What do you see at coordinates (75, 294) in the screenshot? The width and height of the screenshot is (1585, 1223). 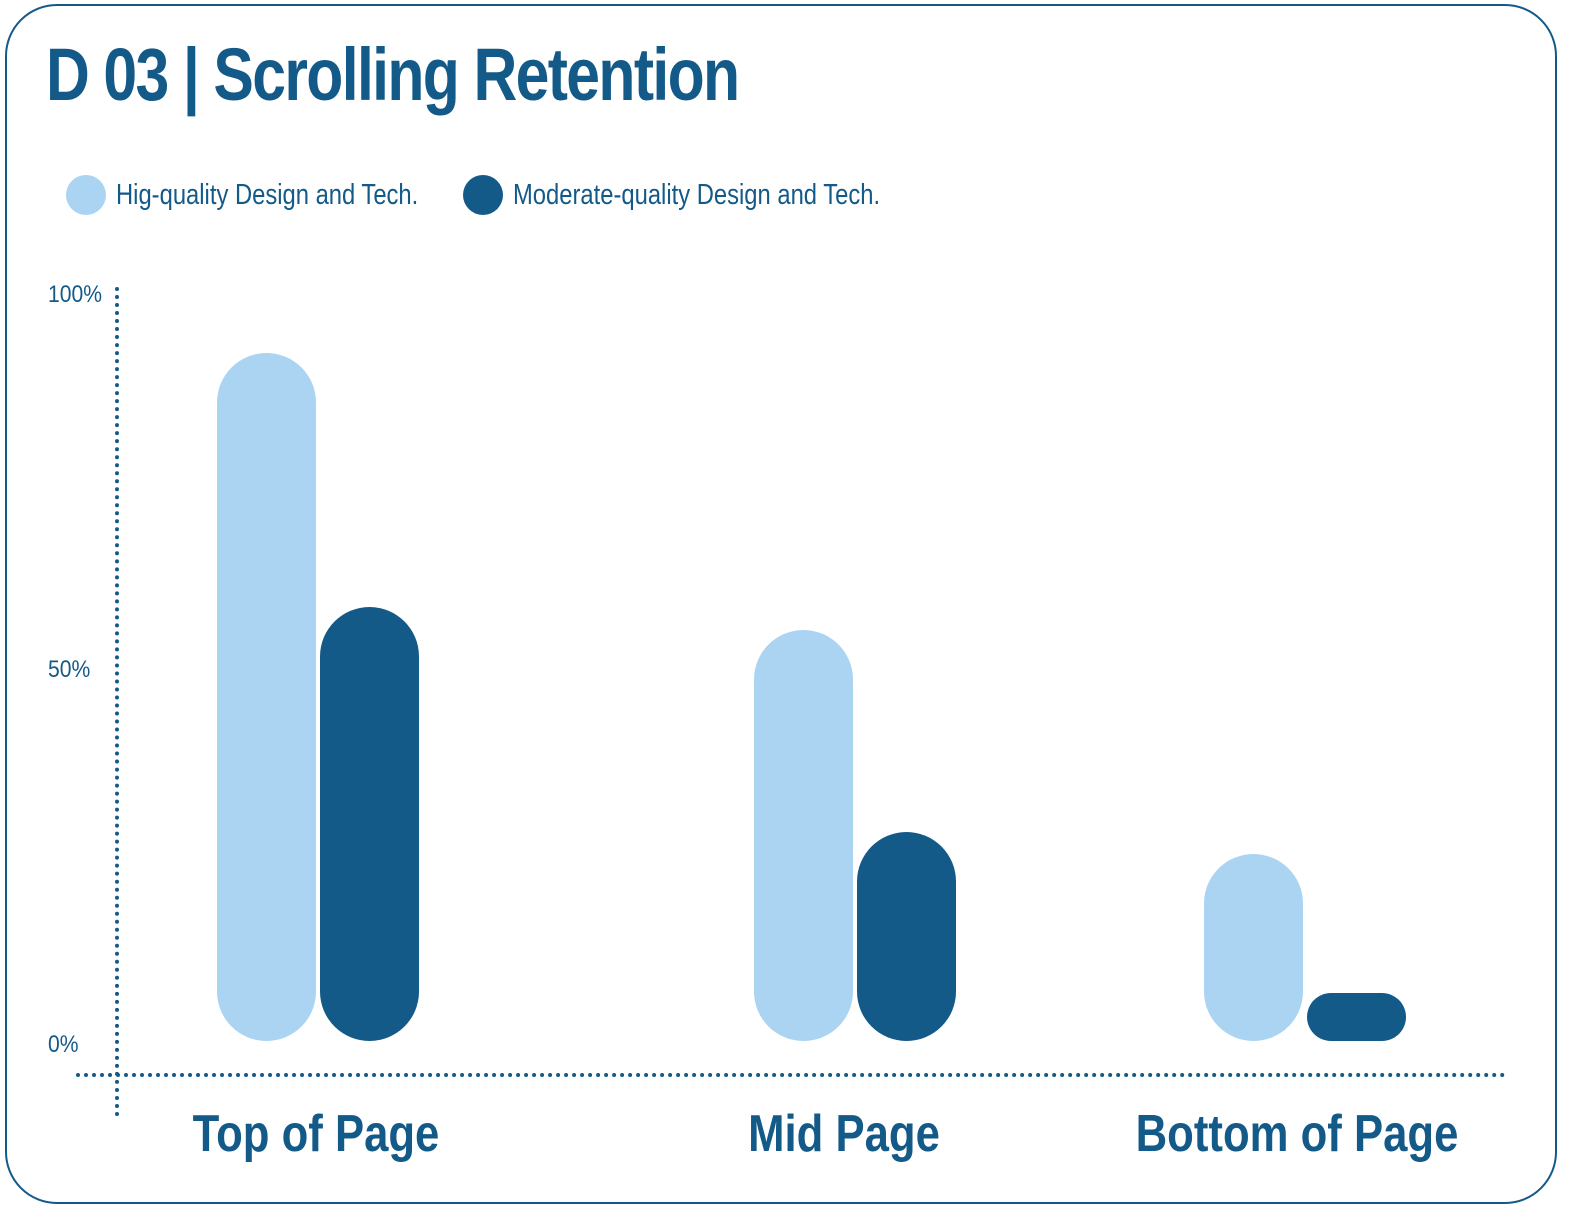 I see `y-tick-100: 100%` at bounding box center [75, 294].